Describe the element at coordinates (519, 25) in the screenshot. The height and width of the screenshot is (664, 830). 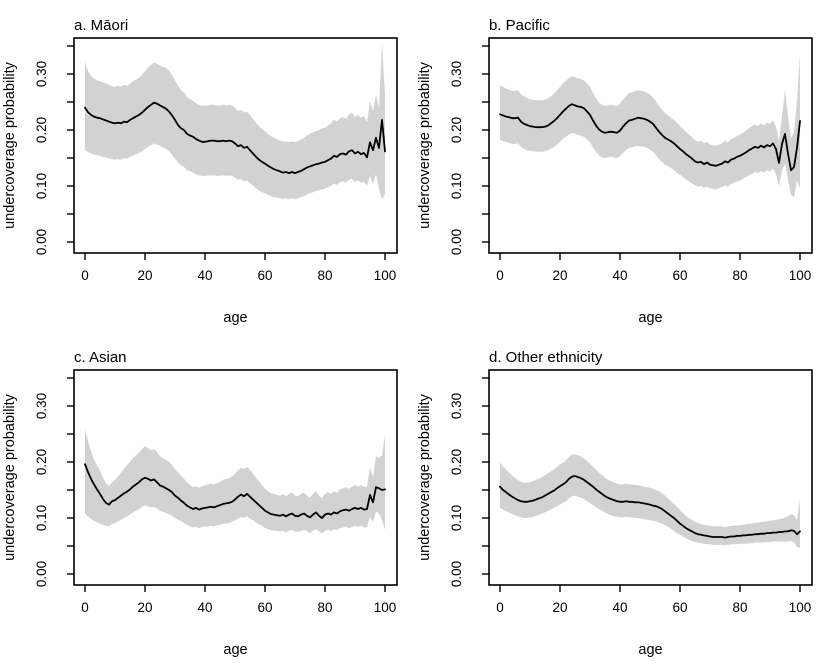
I see `panel-title: b. Pacific` at that location.